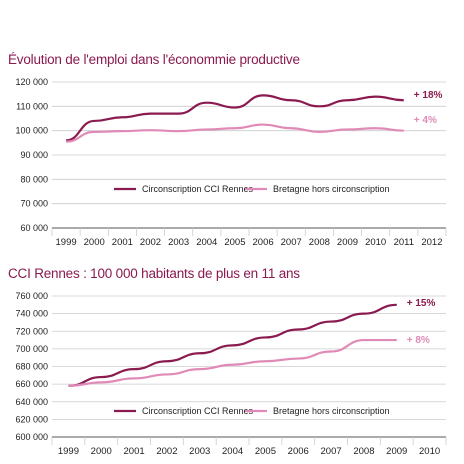 This screenshot has width=464, height=464. Describe the element at coordinates (34, 155) in the screenshot. I see `y-tick-label: 90 000` at that location.